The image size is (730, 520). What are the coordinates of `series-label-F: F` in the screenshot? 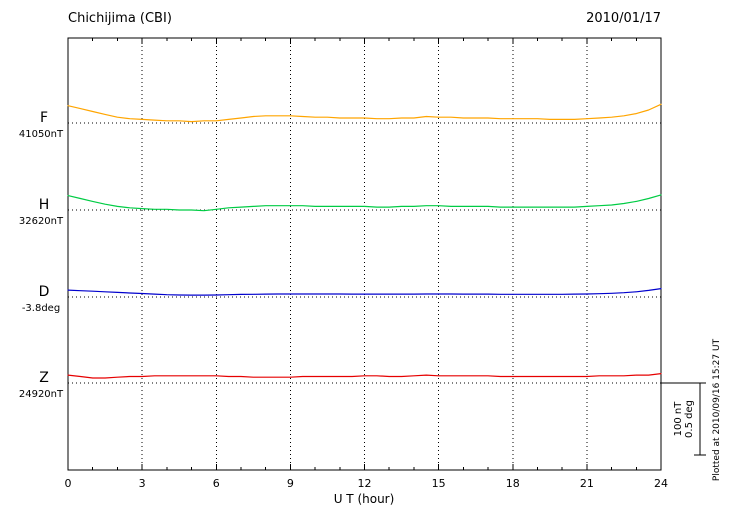 It's located at (44, 118).